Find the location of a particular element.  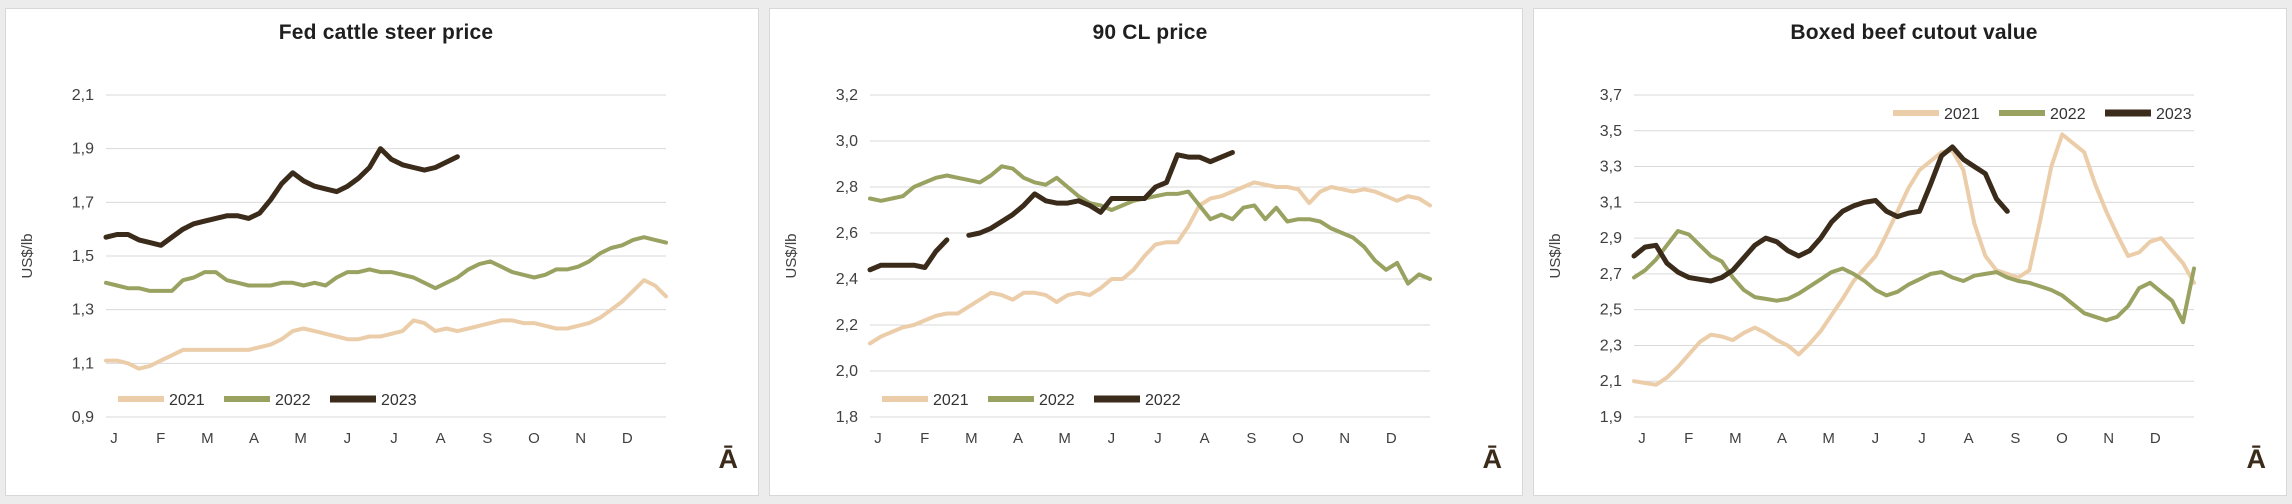

y-axis-tick-label: 2,5 is located at coordinates (1611, 310).